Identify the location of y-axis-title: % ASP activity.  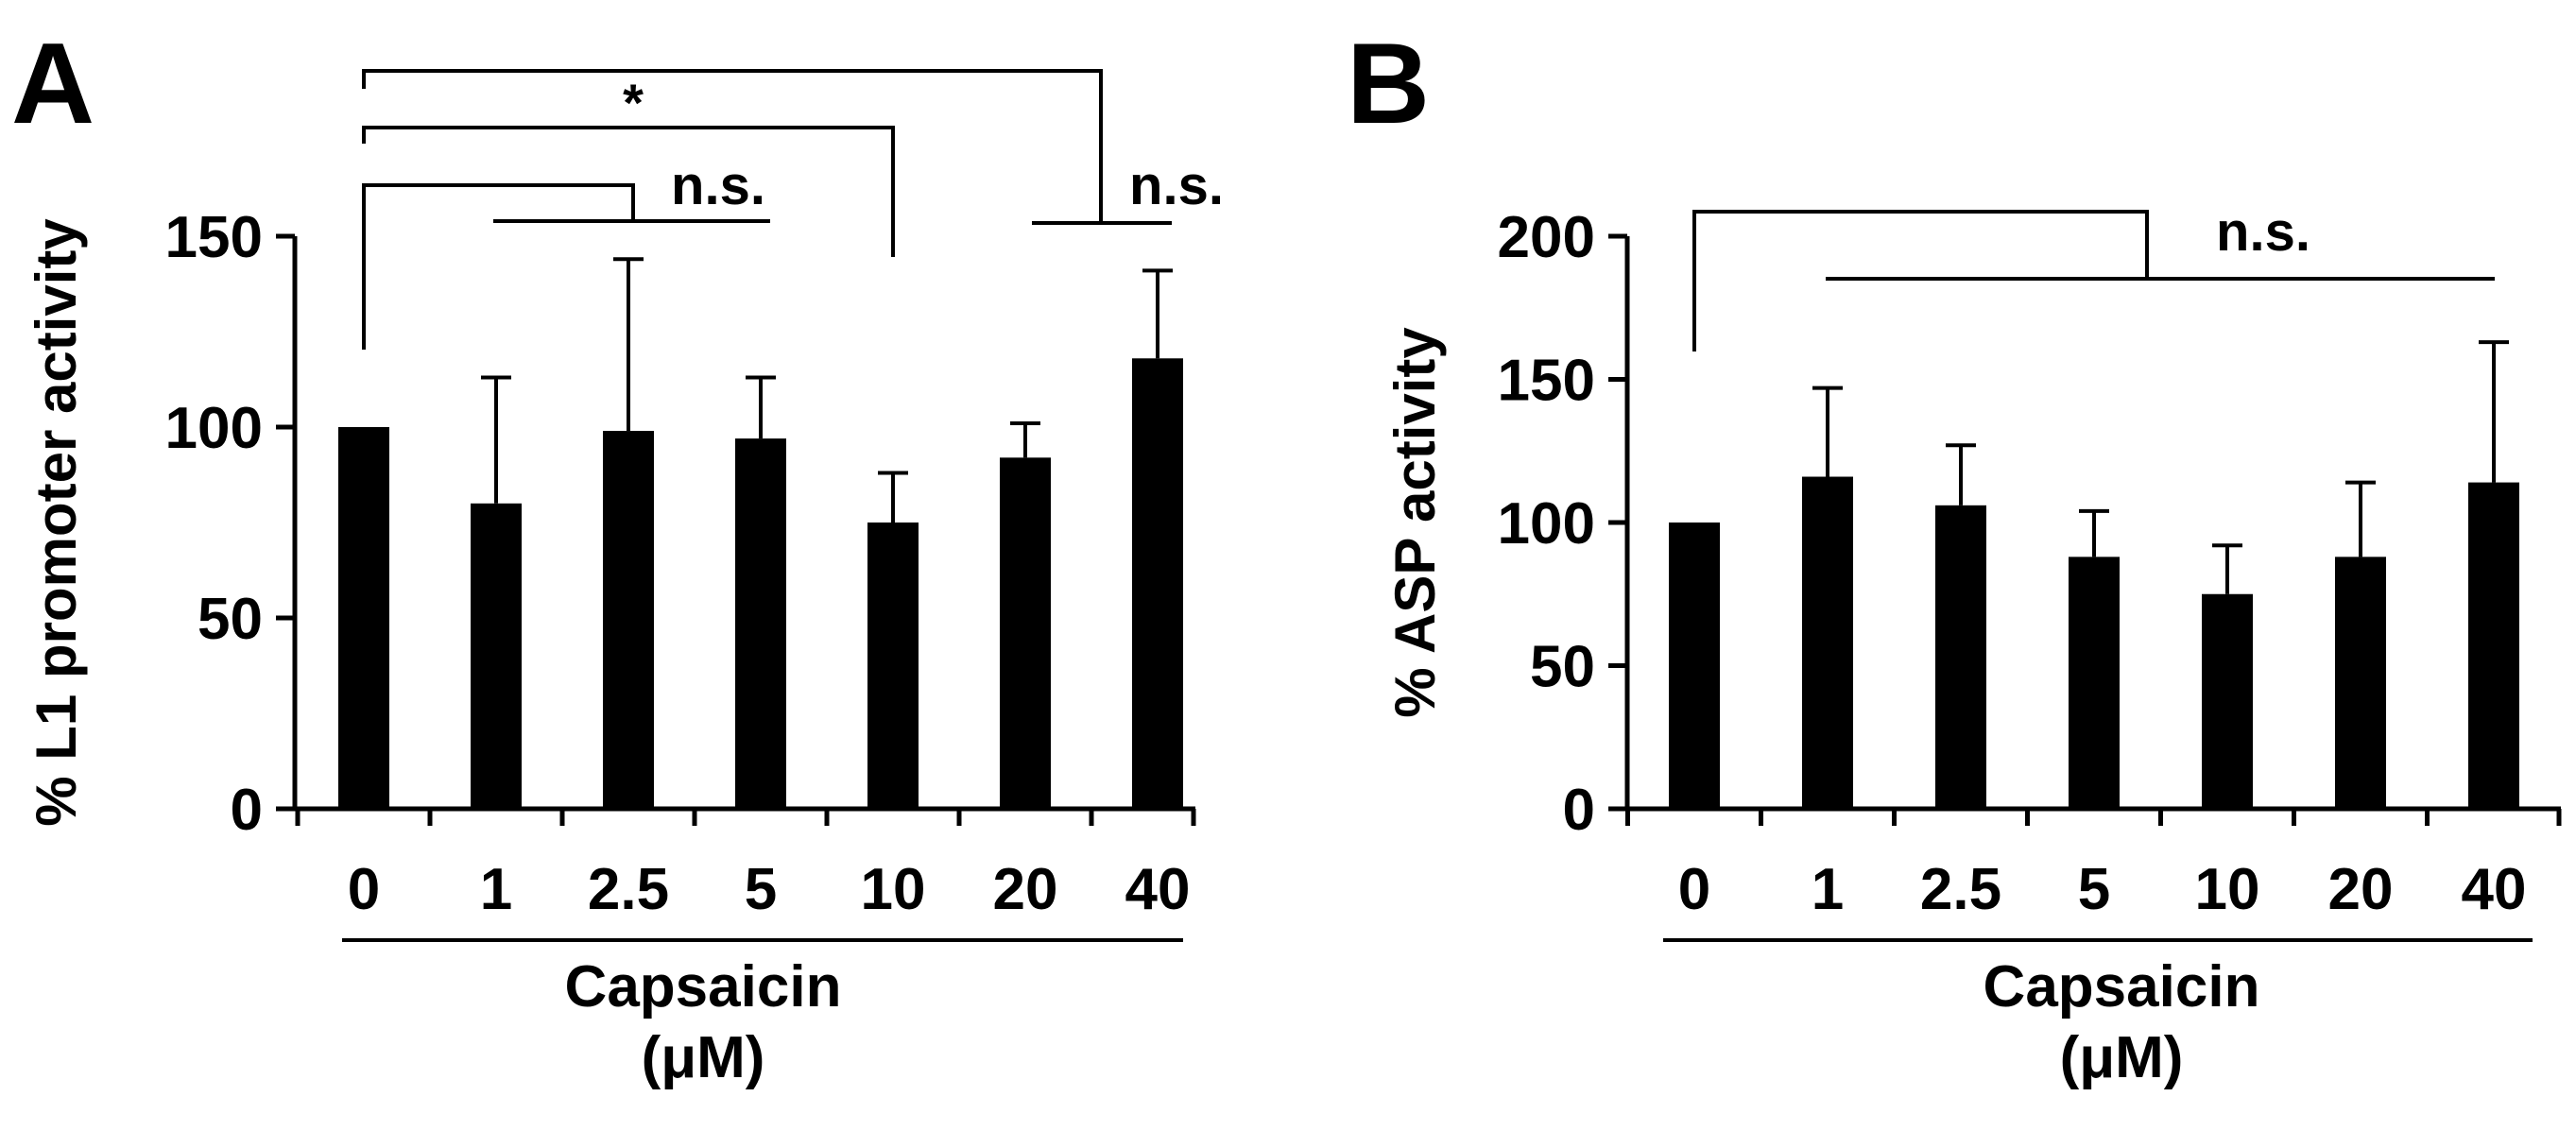
(1415, 522).